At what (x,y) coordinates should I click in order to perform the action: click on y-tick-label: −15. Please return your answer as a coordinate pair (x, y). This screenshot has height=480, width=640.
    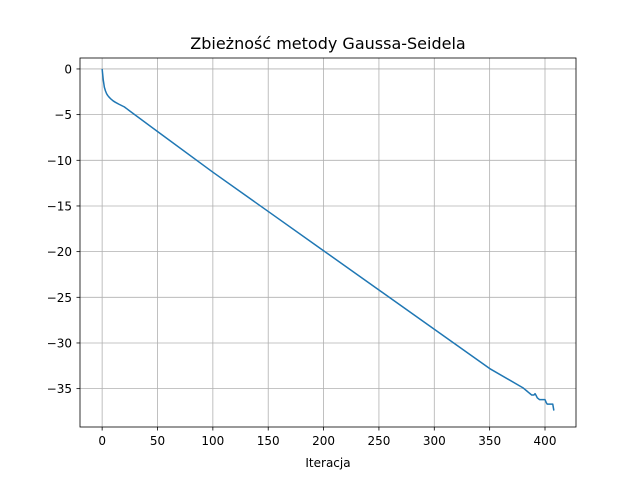
    Looking at the image, I should click on (59, 206).